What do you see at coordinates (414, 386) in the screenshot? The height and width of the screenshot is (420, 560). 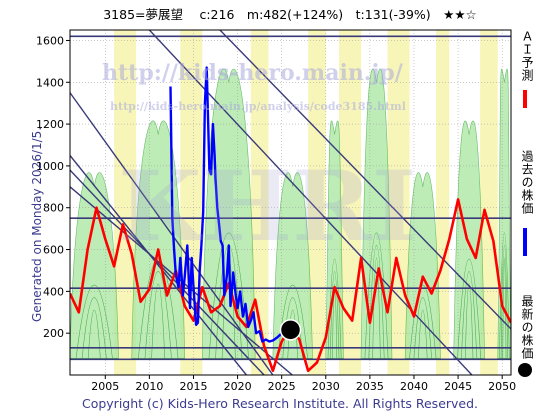 I see `x-tick-label: 2040` at bounding box center [414, 386].